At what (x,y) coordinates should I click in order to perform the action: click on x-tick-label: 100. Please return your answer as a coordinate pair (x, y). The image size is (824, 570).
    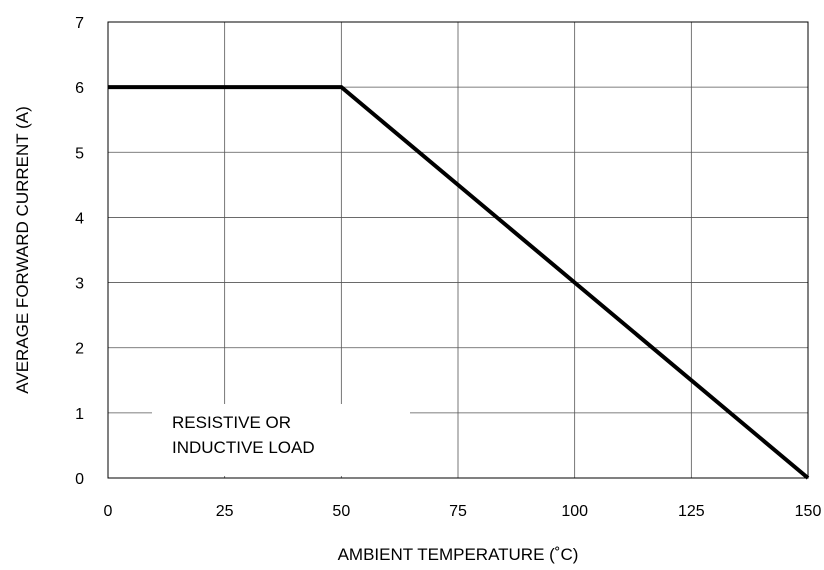
    Looking at the image, I should click on (574, 511).